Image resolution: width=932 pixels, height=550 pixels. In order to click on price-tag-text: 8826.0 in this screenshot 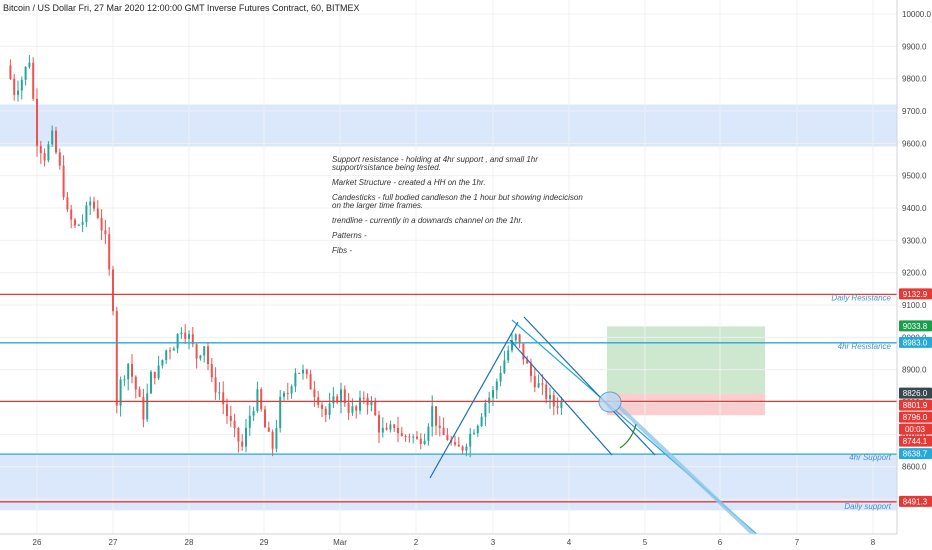, I will do `click(915, 393)`.